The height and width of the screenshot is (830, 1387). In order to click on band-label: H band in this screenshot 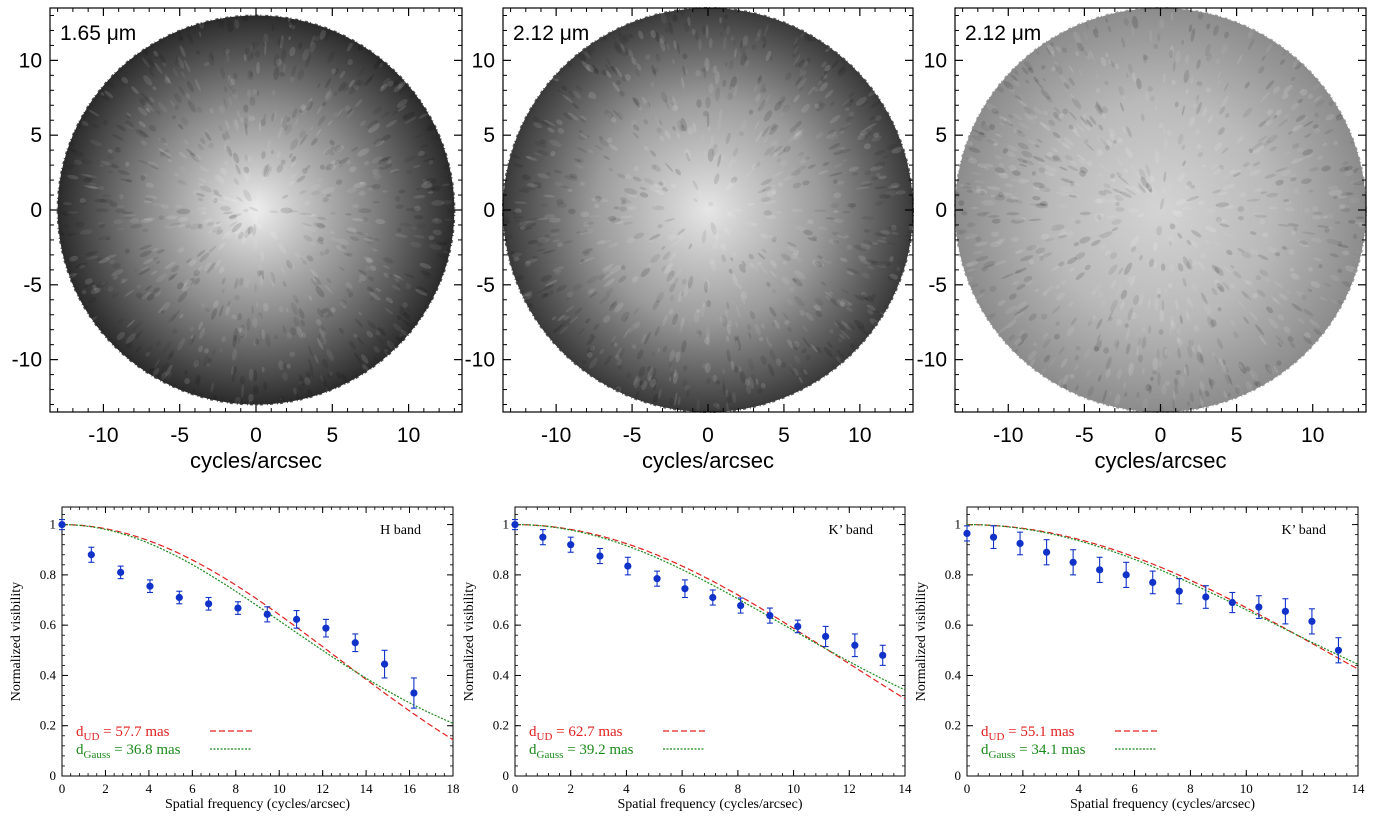, I will do `click(400, 530)`.